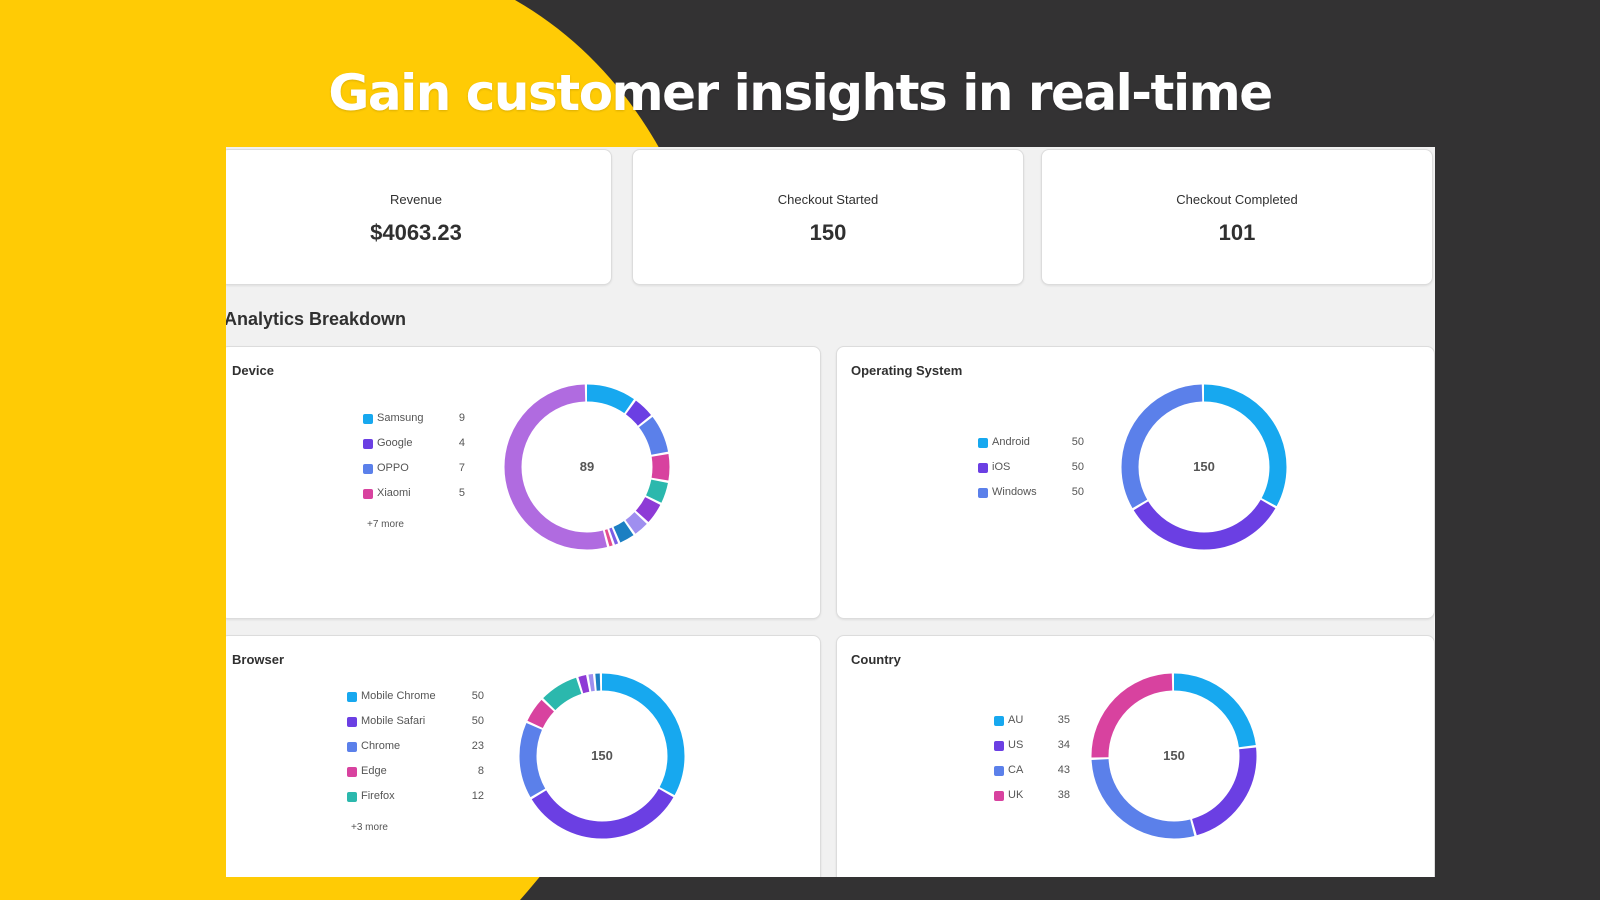  I want to click on donut-chart: 89, so click(587, 467).